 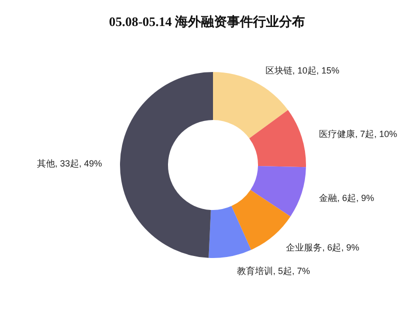 What do you see at coordinates (69, 163) in the screenshot?
I see `slice-label: 其他, 33起, 49%` at bounding box center [69, 163].